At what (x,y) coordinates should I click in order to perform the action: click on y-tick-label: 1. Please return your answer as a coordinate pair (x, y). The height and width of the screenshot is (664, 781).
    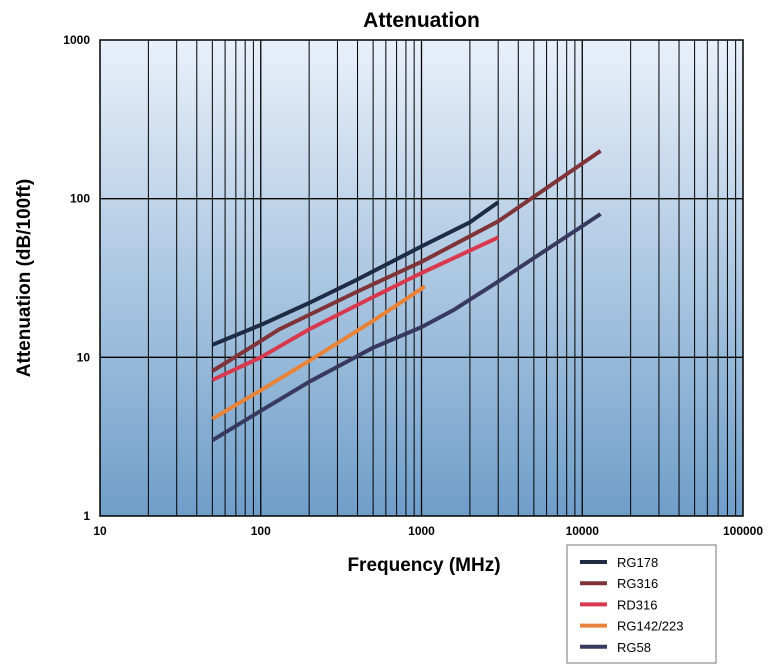
    Looking at the image, I should click on (86, 516).